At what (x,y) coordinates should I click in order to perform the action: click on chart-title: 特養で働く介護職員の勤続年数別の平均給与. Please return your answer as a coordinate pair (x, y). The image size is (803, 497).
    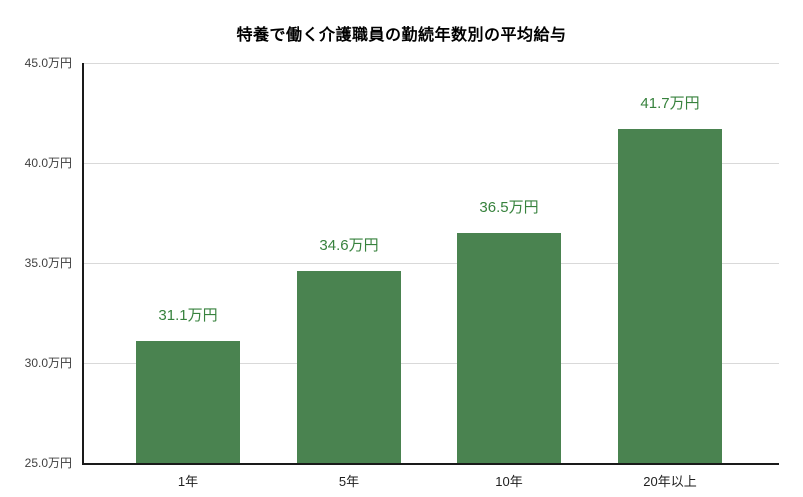
    Looking at the image, I should click on (401, 35).